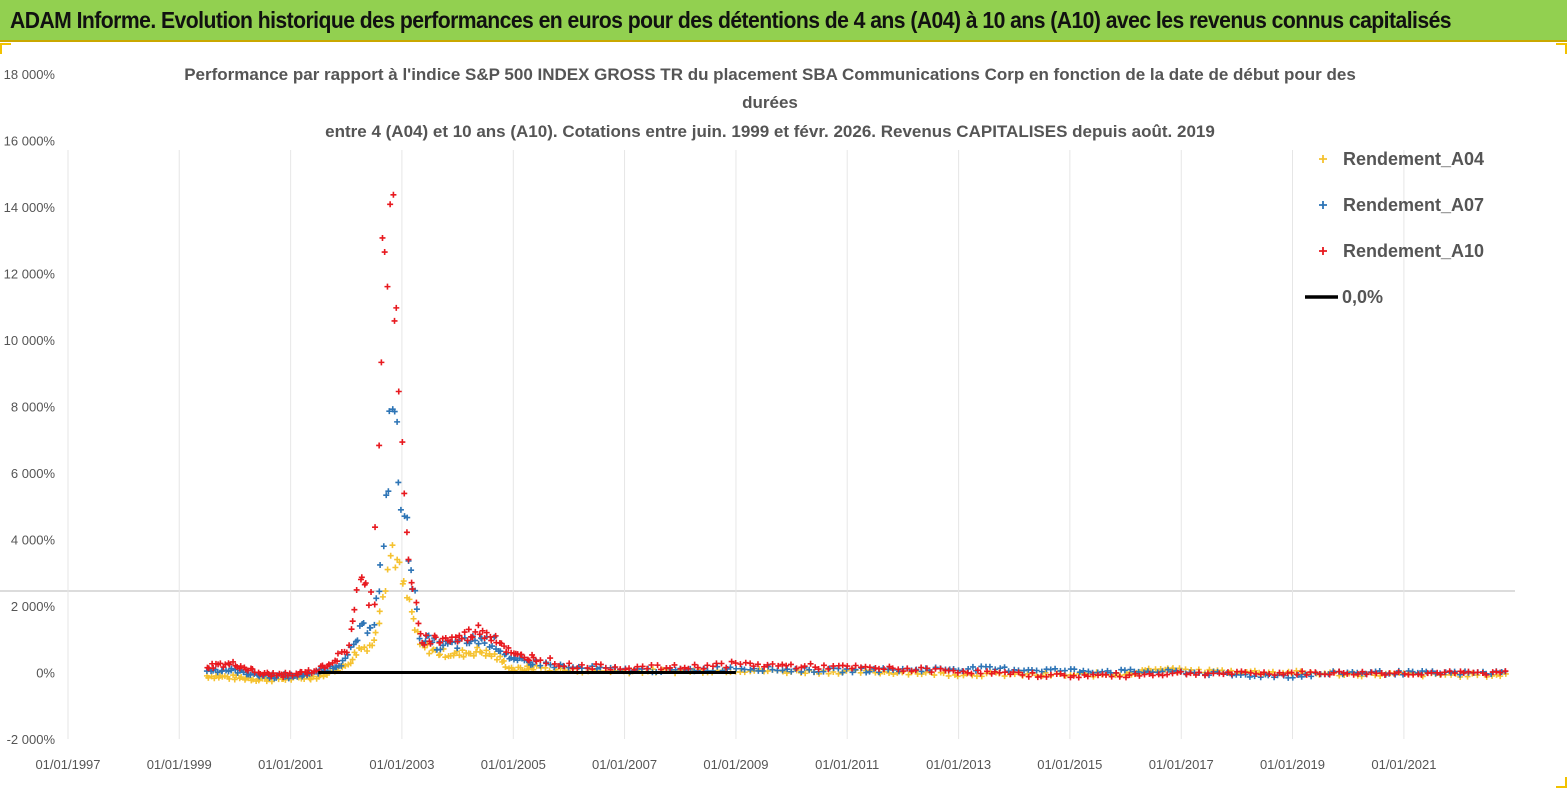 This screenshot has width=1567, height=790. Describe the element at coordinates (735, 764) in the screenshot. I see `x-tick-label: 01/01/2009` at that location.